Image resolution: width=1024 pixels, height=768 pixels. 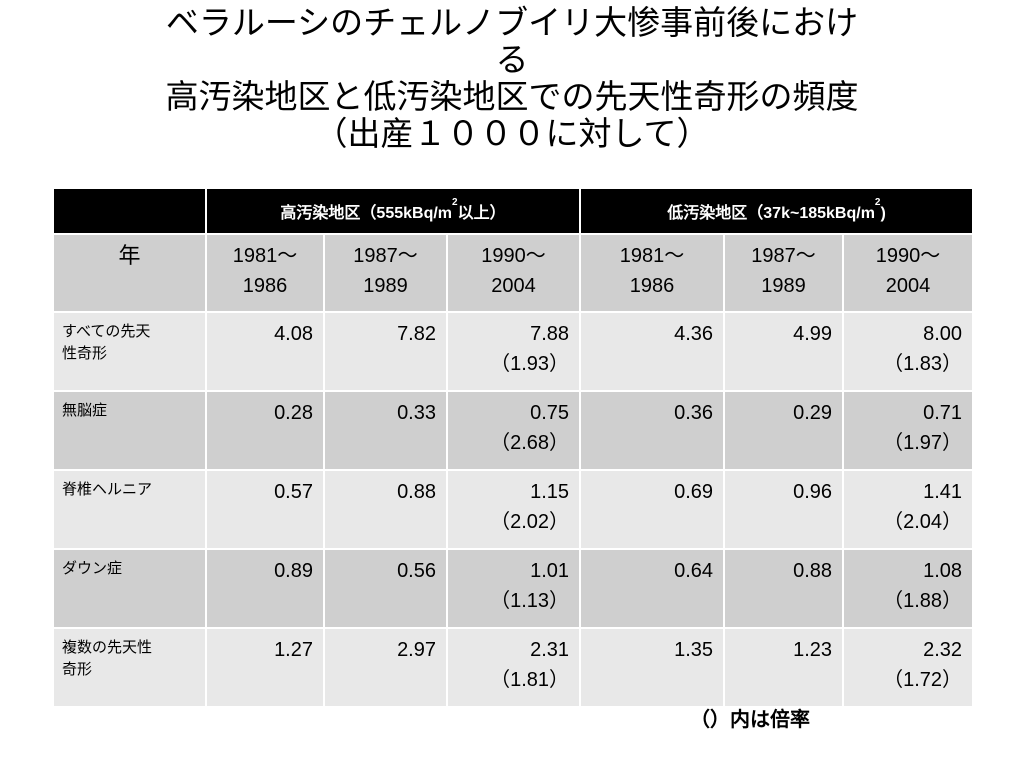 I want to click on value-cell: 4.36, so click(x=652, y=351).